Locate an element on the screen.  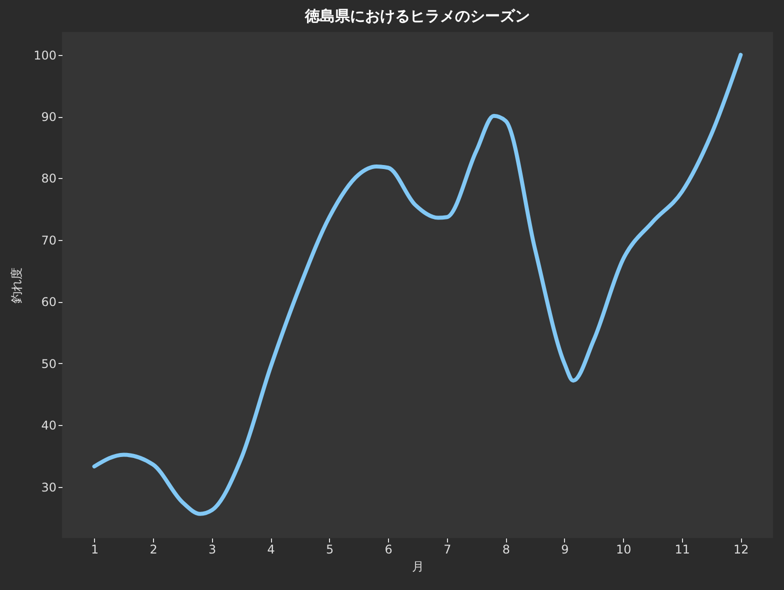
x-tick-label: 5 is located at coordinates (330, 549).